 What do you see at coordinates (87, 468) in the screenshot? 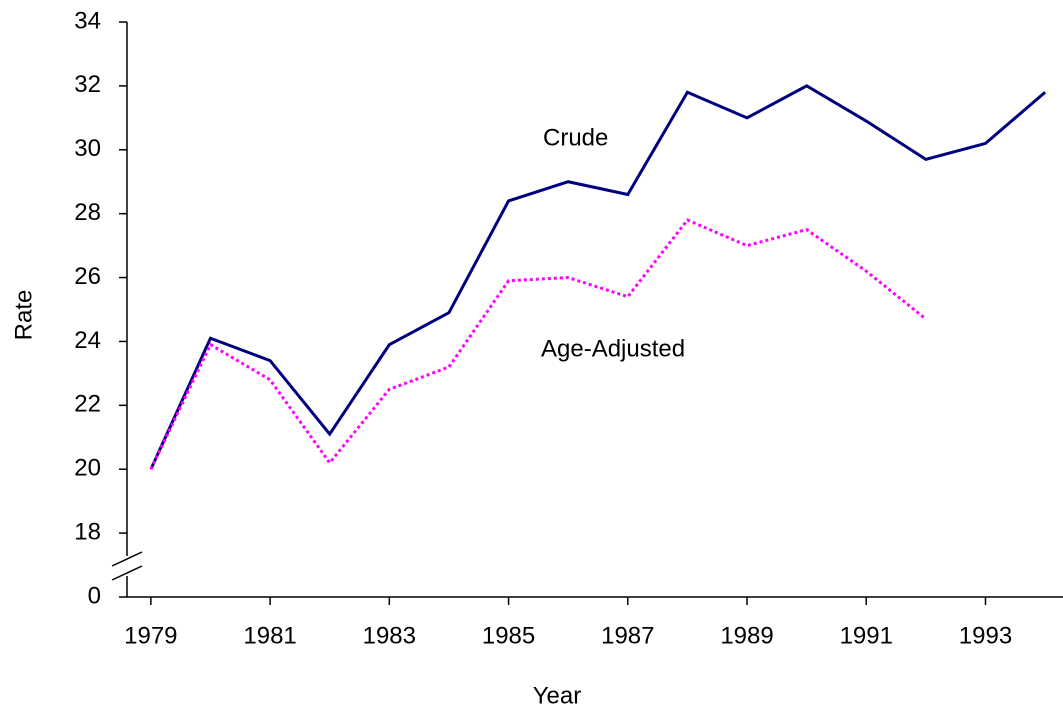
I see `y-tick-label: 20` at bounding box center [87, 468].